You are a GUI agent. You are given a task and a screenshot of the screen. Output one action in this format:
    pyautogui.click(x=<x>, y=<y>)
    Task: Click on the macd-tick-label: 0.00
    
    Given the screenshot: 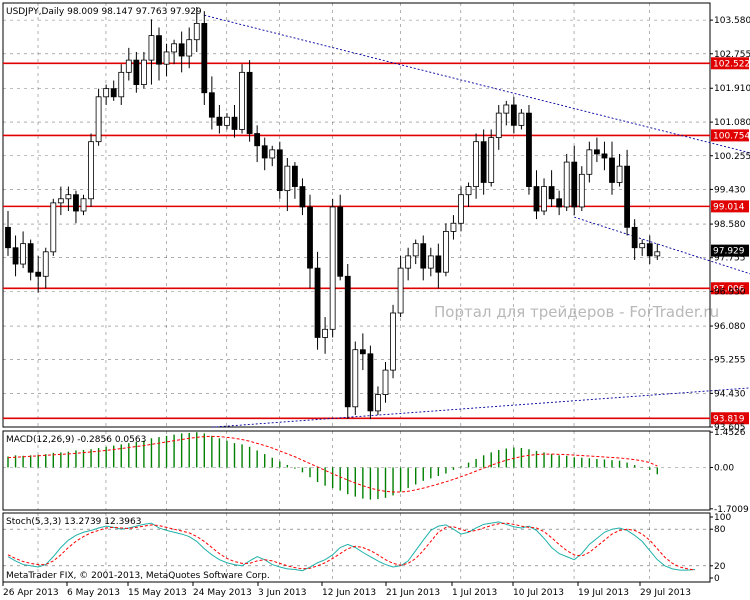 What is the action you would take?
    pyautogui.click(x=724, y=468)
    